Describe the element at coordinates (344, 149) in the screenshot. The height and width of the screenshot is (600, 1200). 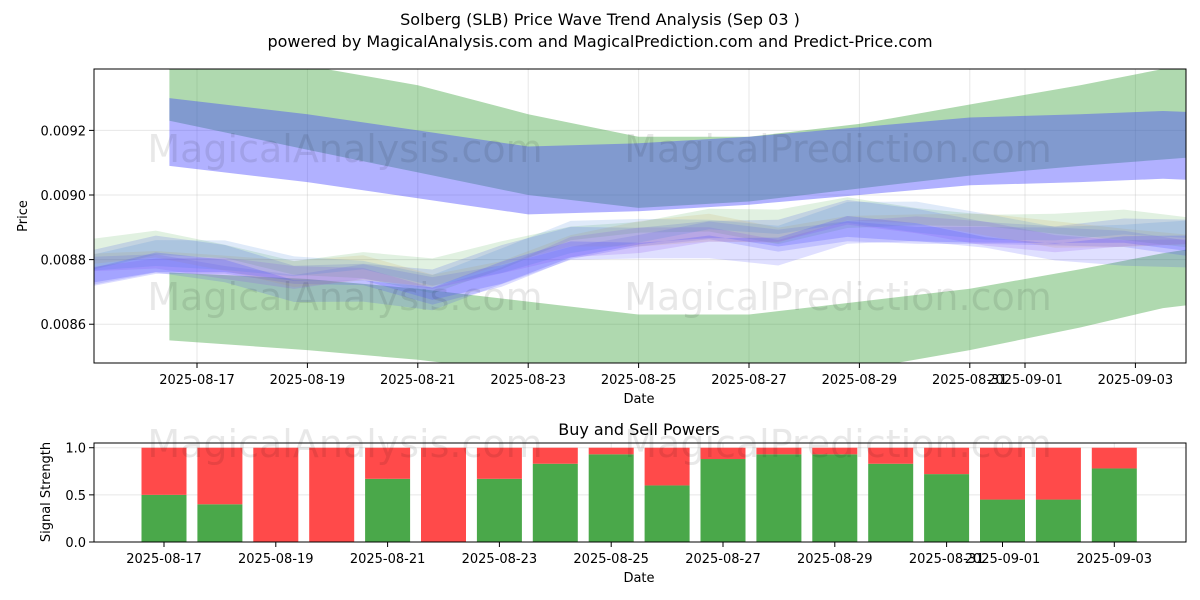
I see `watermark-top-left: MagicalAnalysis.com` at that location.